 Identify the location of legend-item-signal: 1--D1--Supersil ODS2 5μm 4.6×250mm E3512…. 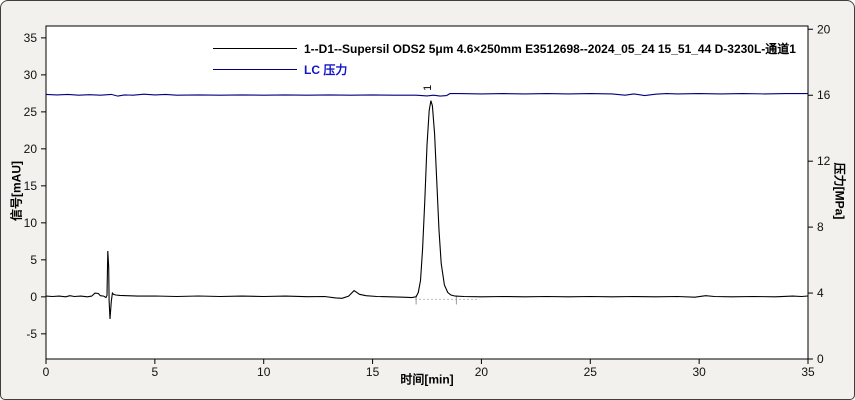
(504, 48).